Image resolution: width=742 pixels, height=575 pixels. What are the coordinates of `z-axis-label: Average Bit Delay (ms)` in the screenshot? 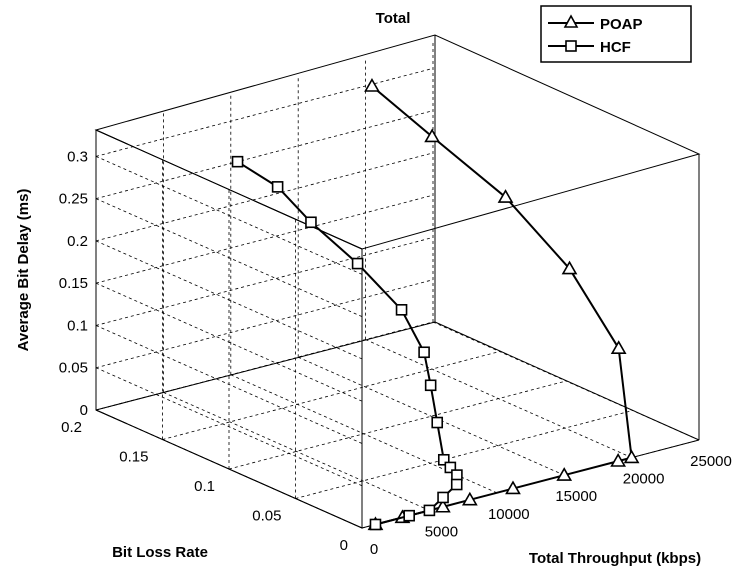 It's located at (23, 270).